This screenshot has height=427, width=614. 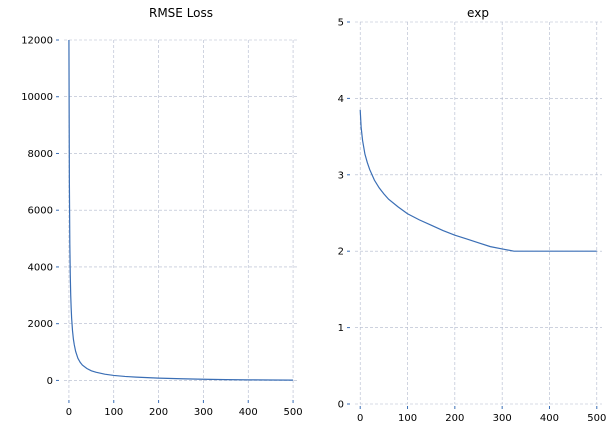 I want to click on exp-xtick-label: 0, so click(x=360, y=418).